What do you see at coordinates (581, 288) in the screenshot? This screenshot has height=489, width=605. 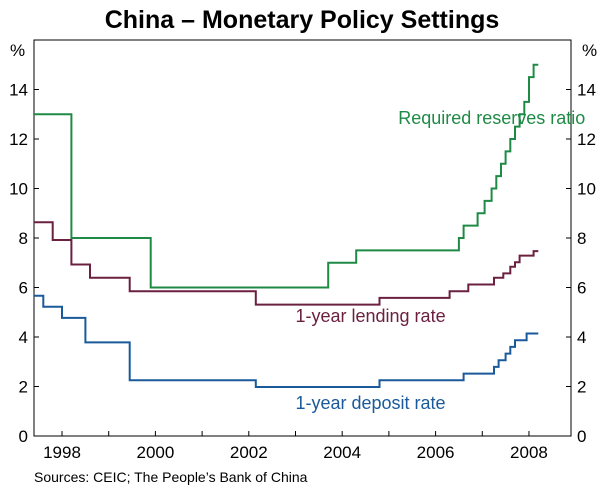 I see `y-tick-label-right: 6` at bounding box center [581, 288].